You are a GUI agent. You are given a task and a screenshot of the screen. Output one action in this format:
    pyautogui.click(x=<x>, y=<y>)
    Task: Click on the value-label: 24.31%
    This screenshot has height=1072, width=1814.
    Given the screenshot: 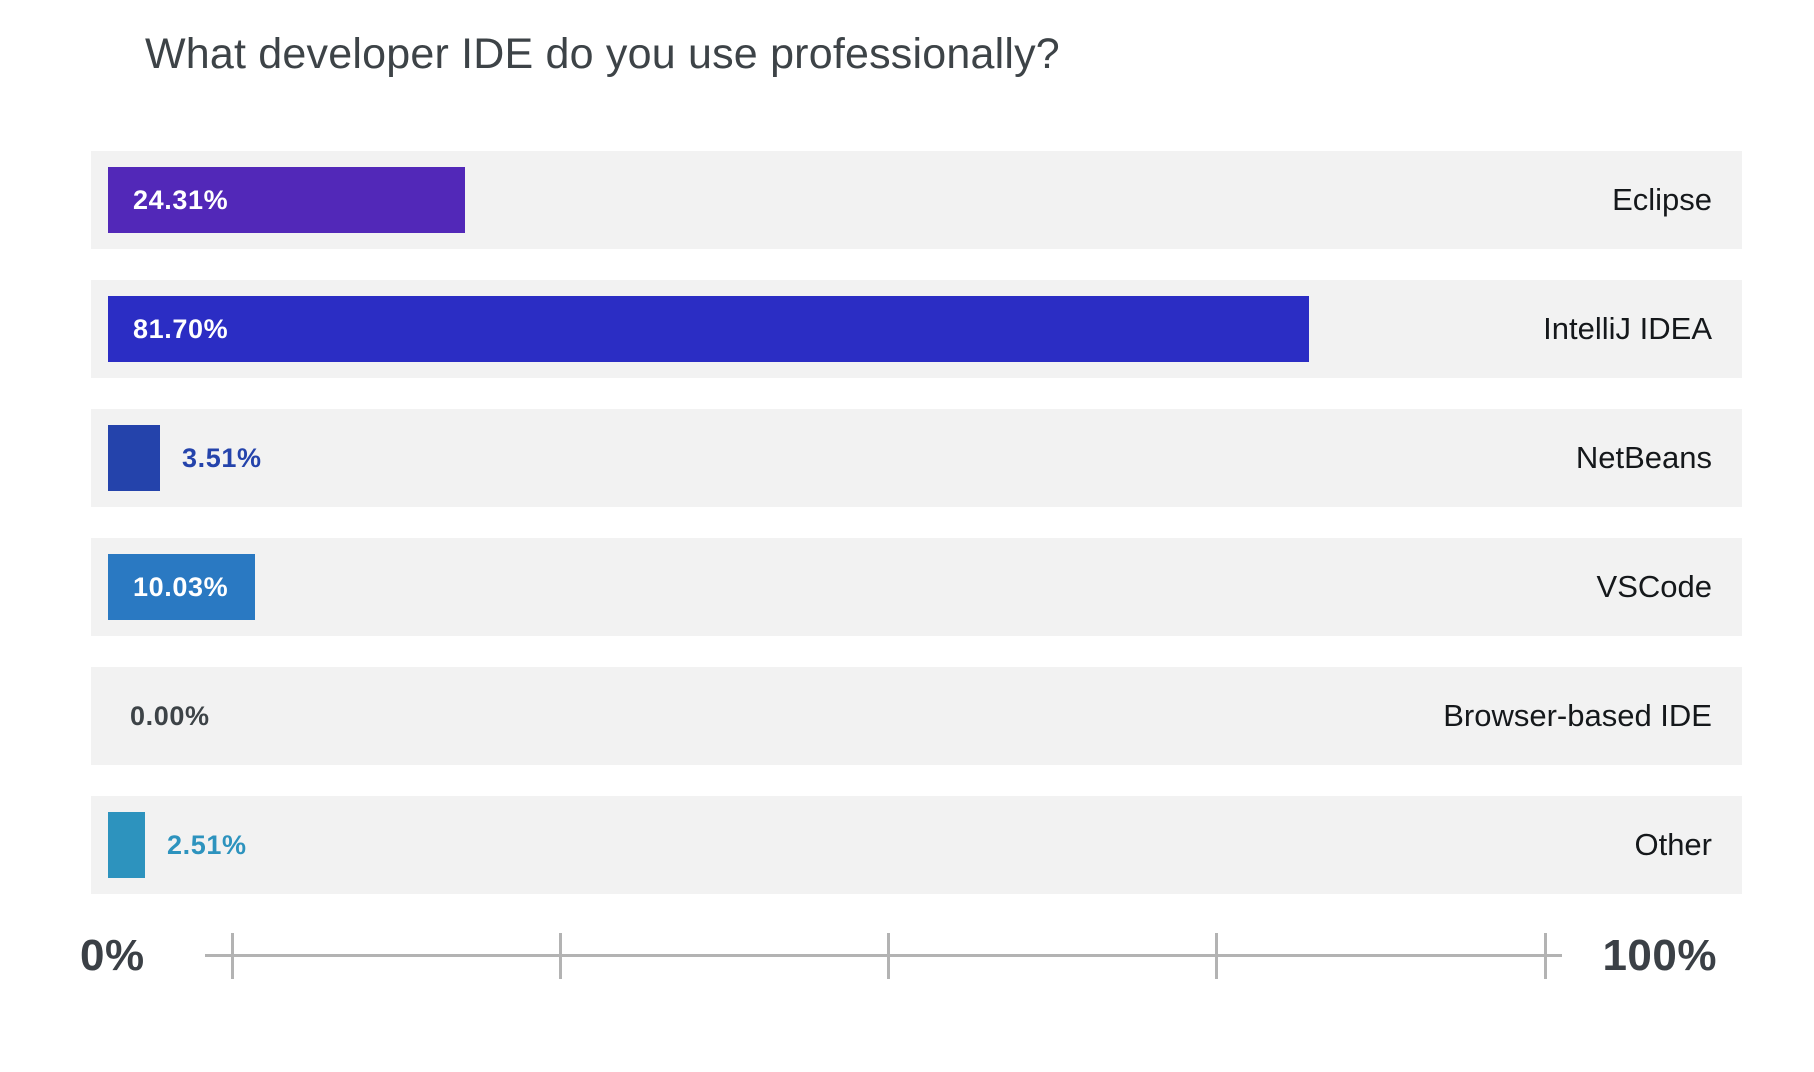 What is the action you would take?
    pyautogui.click(x=181, y=200)
    